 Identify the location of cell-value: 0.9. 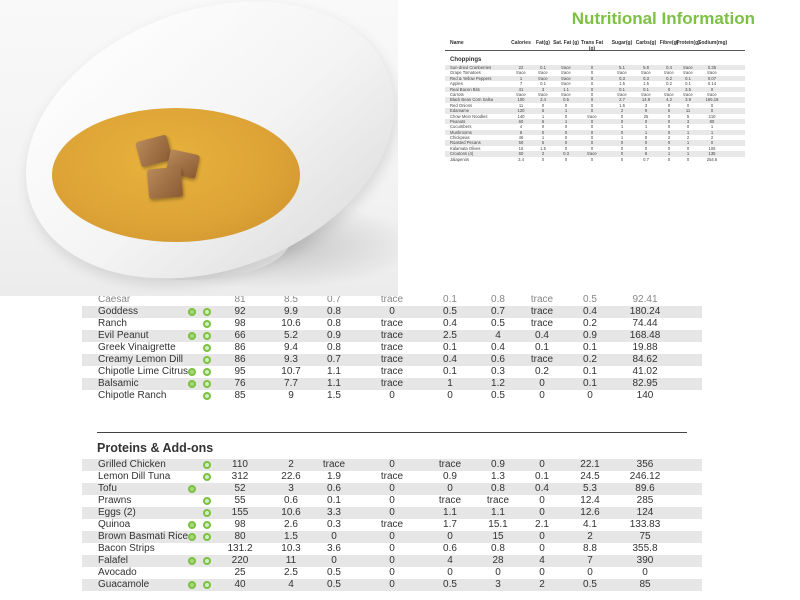
(498, 464).